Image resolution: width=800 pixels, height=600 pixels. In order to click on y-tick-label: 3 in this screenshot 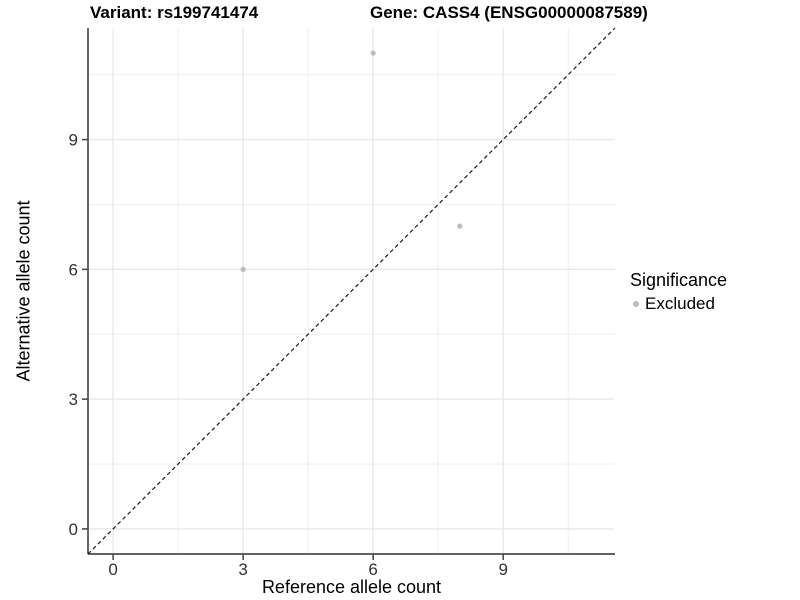, I will do `click(73, 399)`.